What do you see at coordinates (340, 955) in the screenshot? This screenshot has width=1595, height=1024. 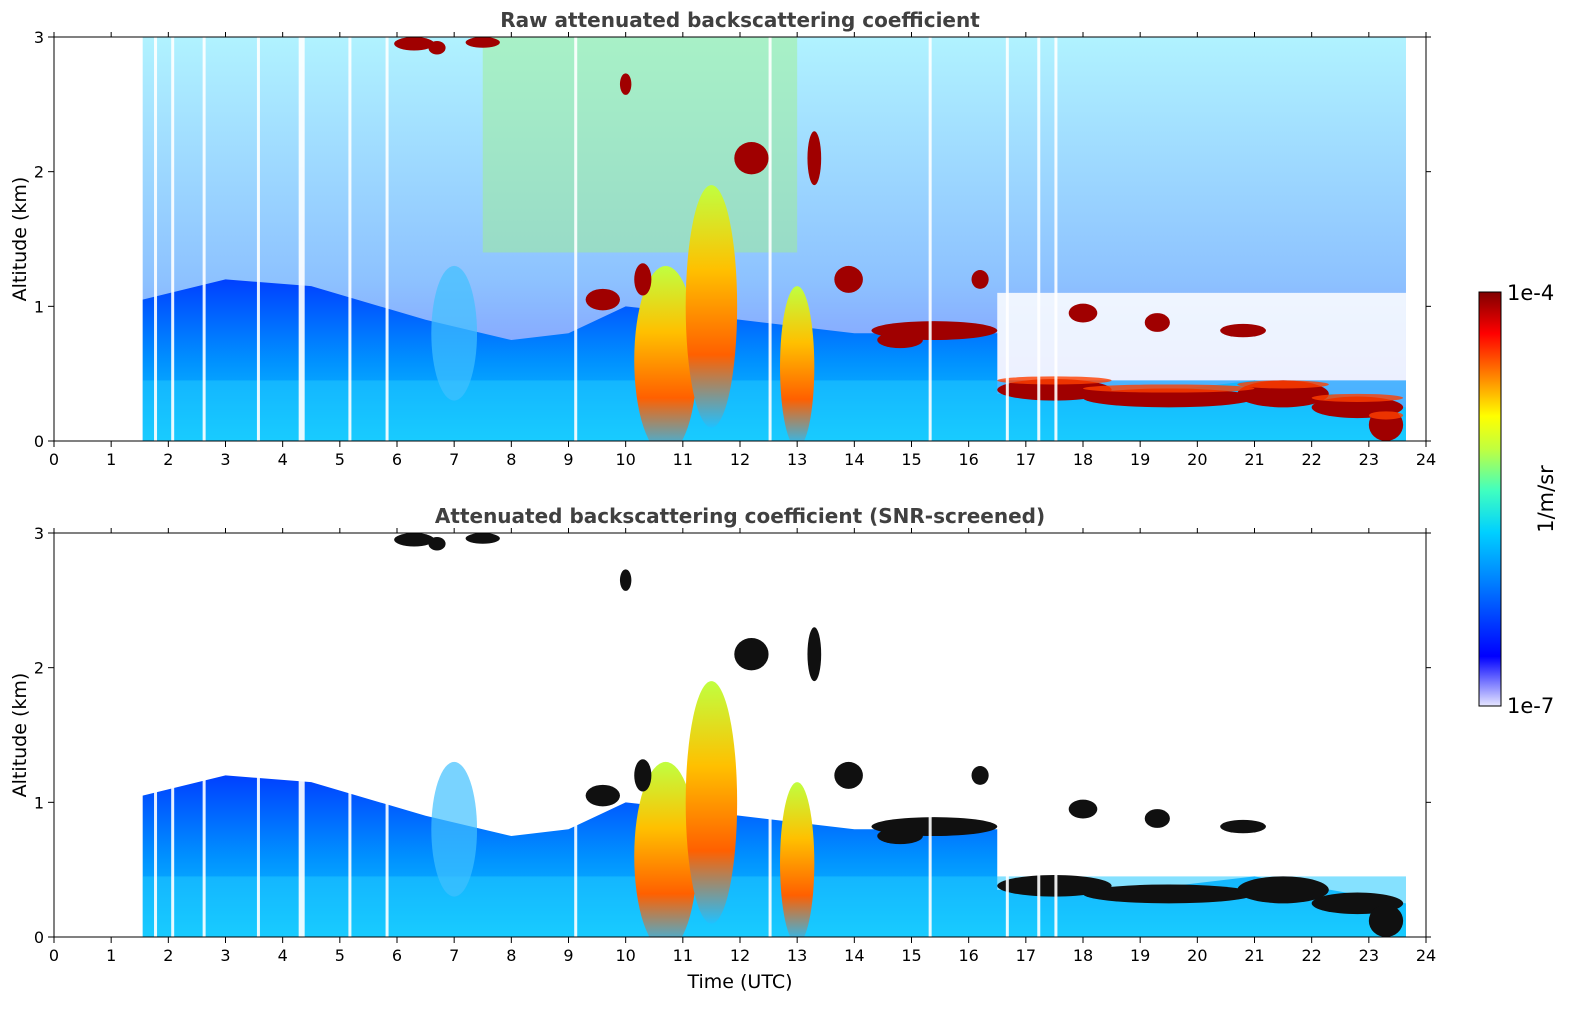 I see `x-tick-label: 5` at bounding box center [340, 955].